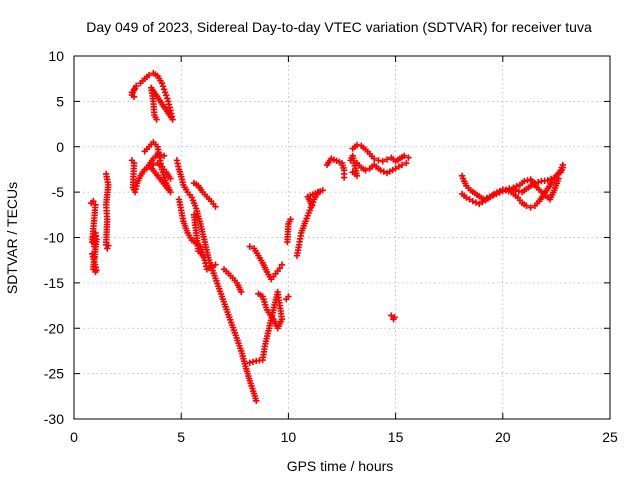  What do you see at coordinates (54, 283) in the screenshot?
I see `y-tick-label: -15` at bounding box center [54, 283].